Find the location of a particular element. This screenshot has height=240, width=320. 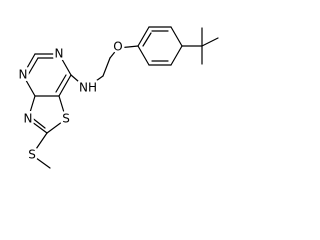

atom-label: O is located at coordinates (117, 47).